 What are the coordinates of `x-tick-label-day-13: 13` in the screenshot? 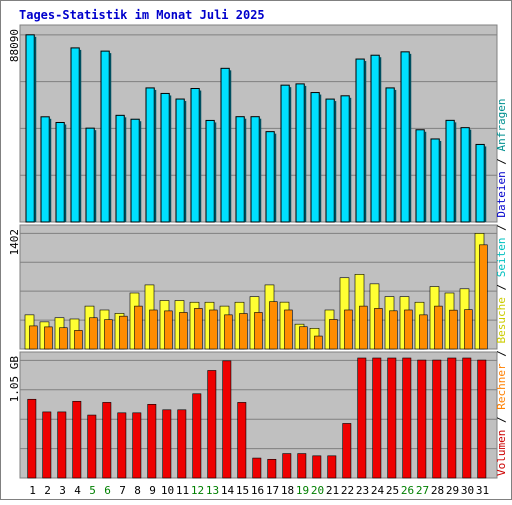 It's located at (212, 490).